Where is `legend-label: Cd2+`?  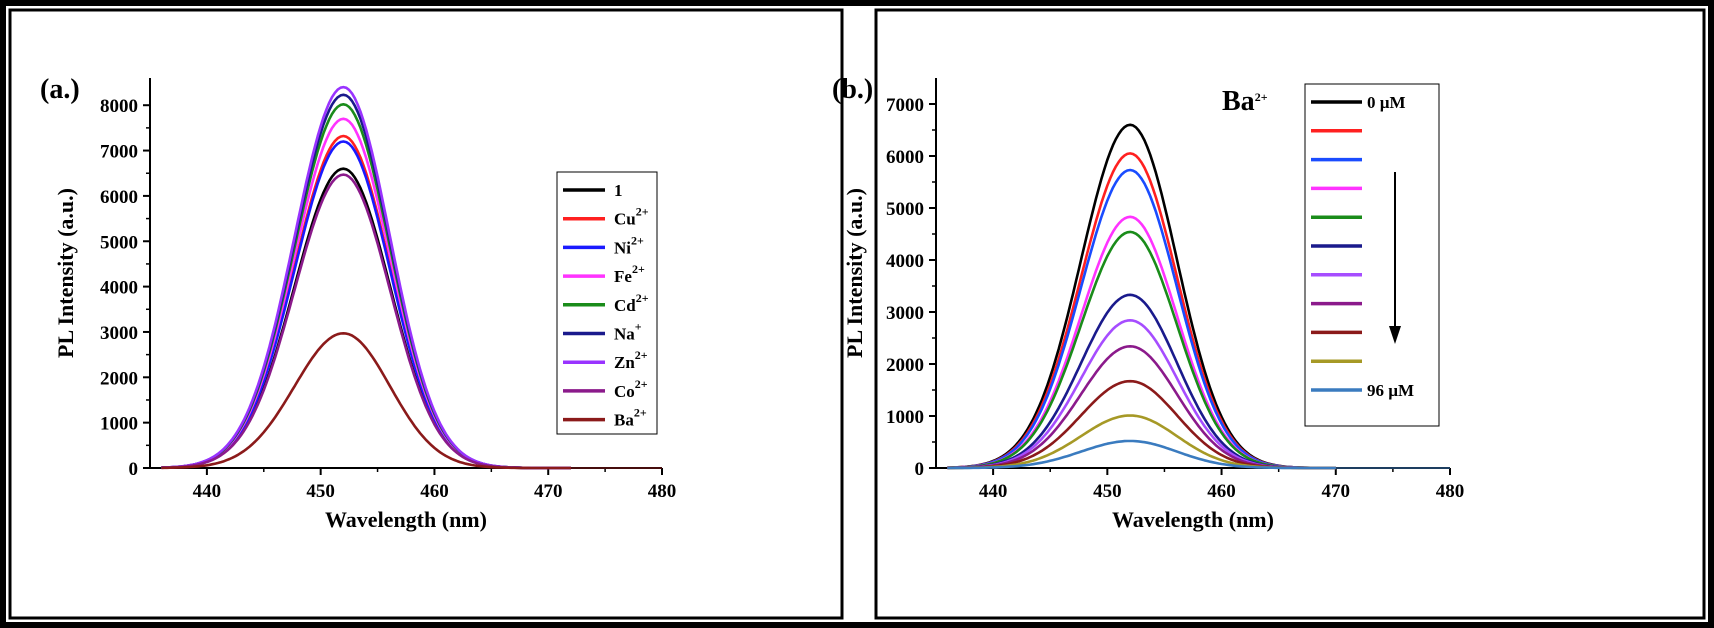 legend-label: Cd2+ is located at coordinates (631, 303).